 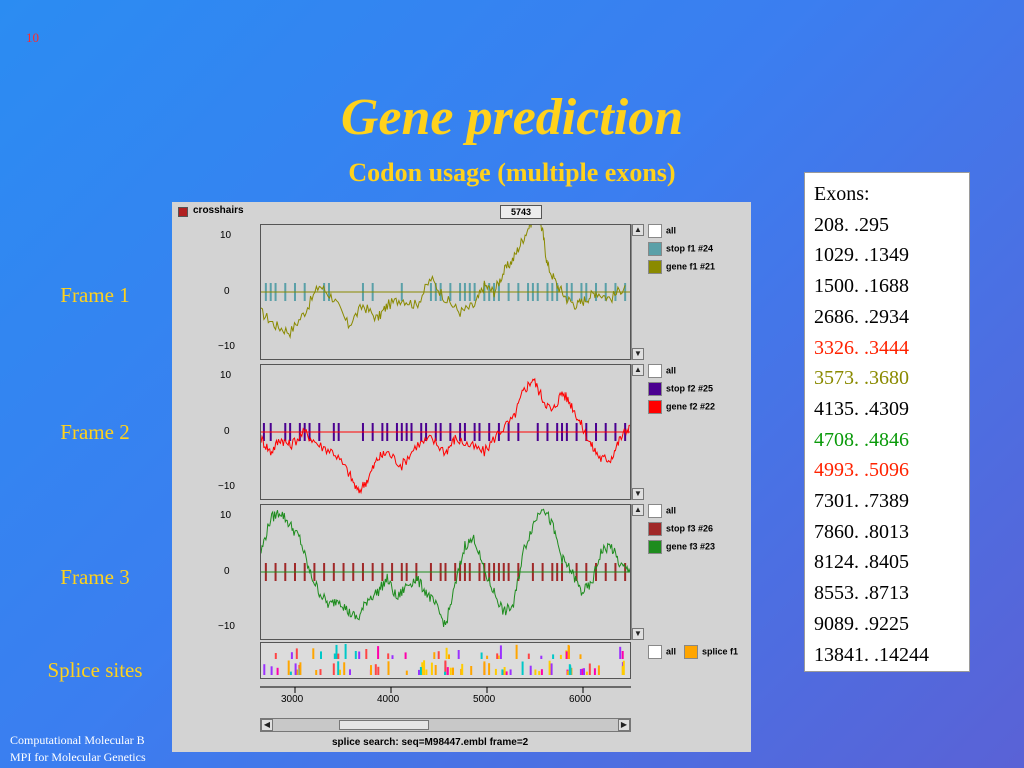 What do you see at coordinates (95, 295) in the screenshot?
I see `frame-1-label: Frame 1` at bounding box center [95, 295].